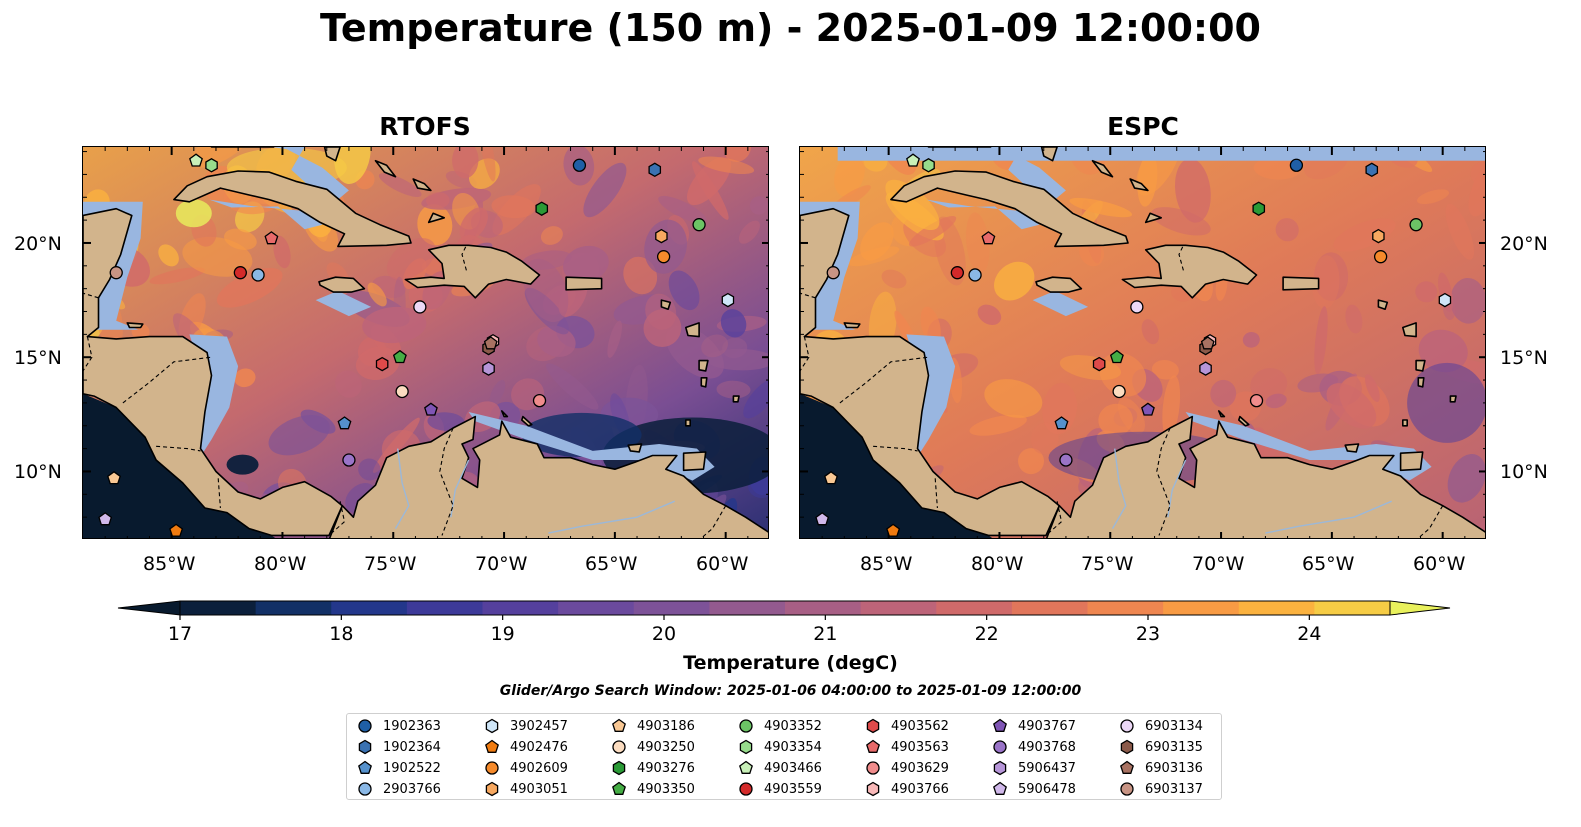  I want to click on colorbar-tick-label: 17, so click(180, 634).